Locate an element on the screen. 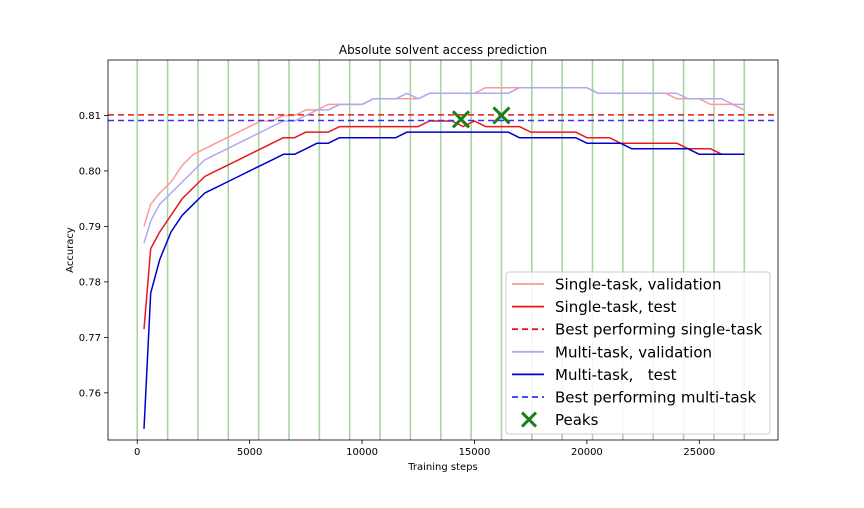  x-tick-label: 20000 is located at coordinates (587, 452).